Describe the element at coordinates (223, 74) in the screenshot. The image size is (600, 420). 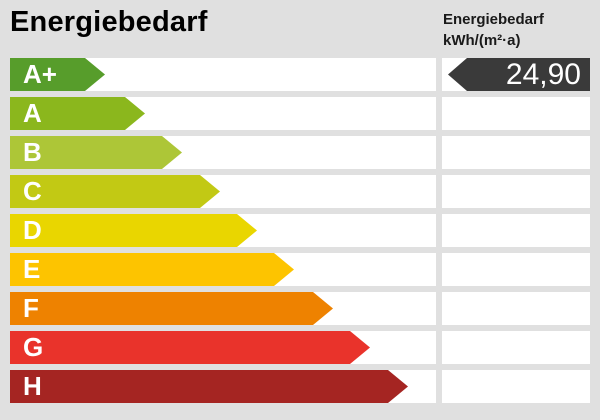
I see `grade-band-cell: A+` at that location.